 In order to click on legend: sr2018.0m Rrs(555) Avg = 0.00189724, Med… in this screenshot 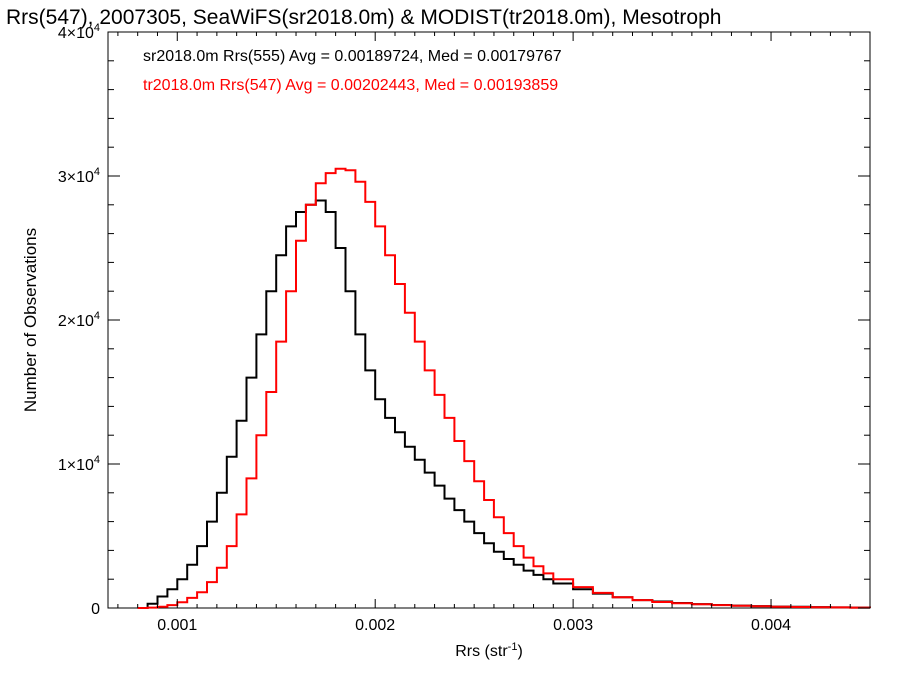, I will do `click(352, 71)`.